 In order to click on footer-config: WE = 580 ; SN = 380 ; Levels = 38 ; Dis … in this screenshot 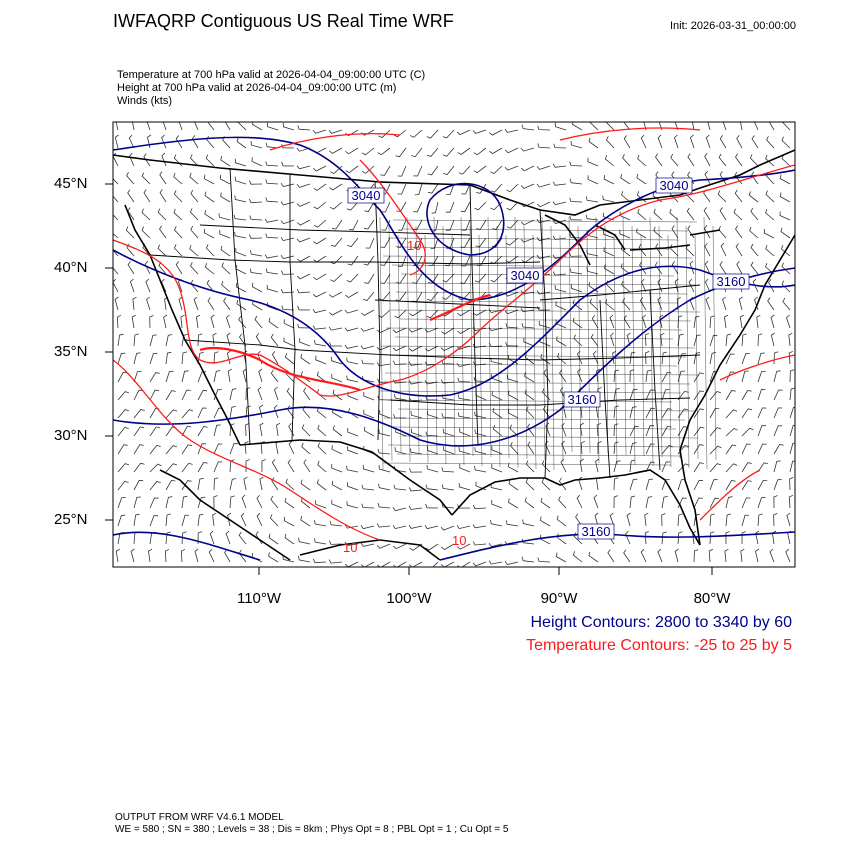, I will do `click(312, 829)`.